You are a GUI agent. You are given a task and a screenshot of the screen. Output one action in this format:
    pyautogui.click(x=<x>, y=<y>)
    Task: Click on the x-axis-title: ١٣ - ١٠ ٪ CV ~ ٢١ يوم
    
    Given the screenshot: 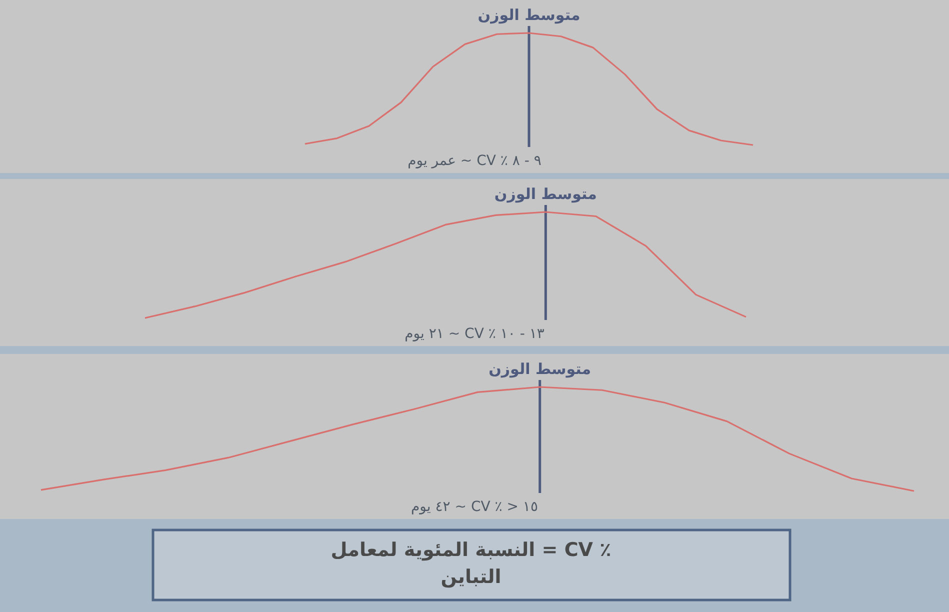 What is the action you would take?
    pyautogui.click(x=474, y=334)
    